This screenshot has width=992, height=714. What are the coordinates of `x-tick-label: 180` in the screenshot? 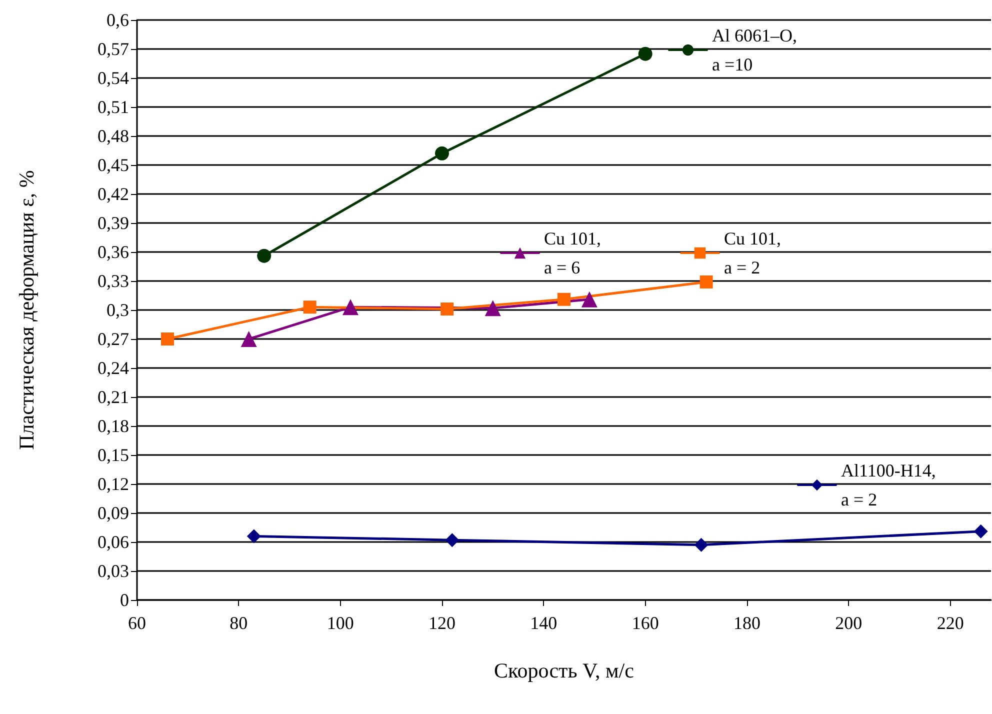 It's located at (747, 623).